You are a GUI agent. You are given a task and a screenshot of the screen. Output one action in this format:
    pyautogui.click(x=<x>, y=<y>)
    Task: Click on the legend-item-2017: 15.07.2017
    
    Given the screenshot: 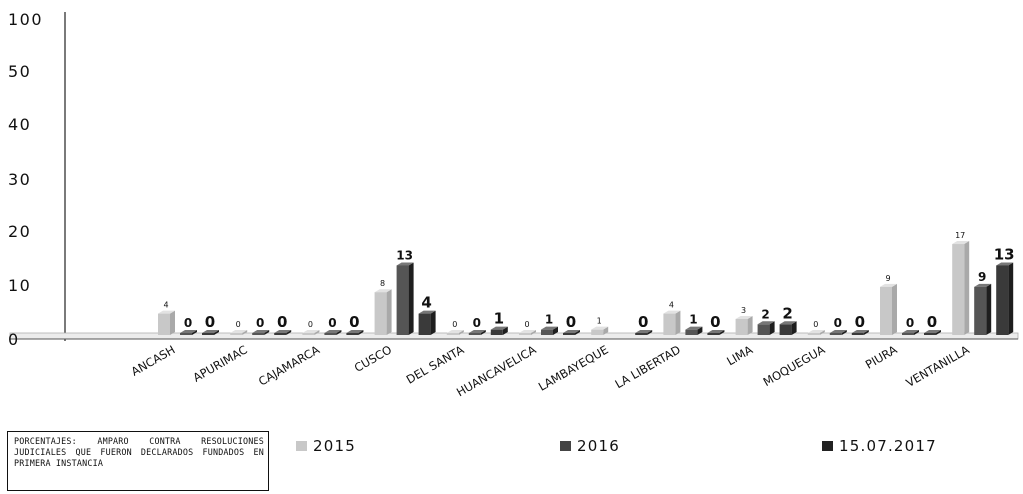 What is the action you would take?
    pyautogui.click(x=879, y=446)
    